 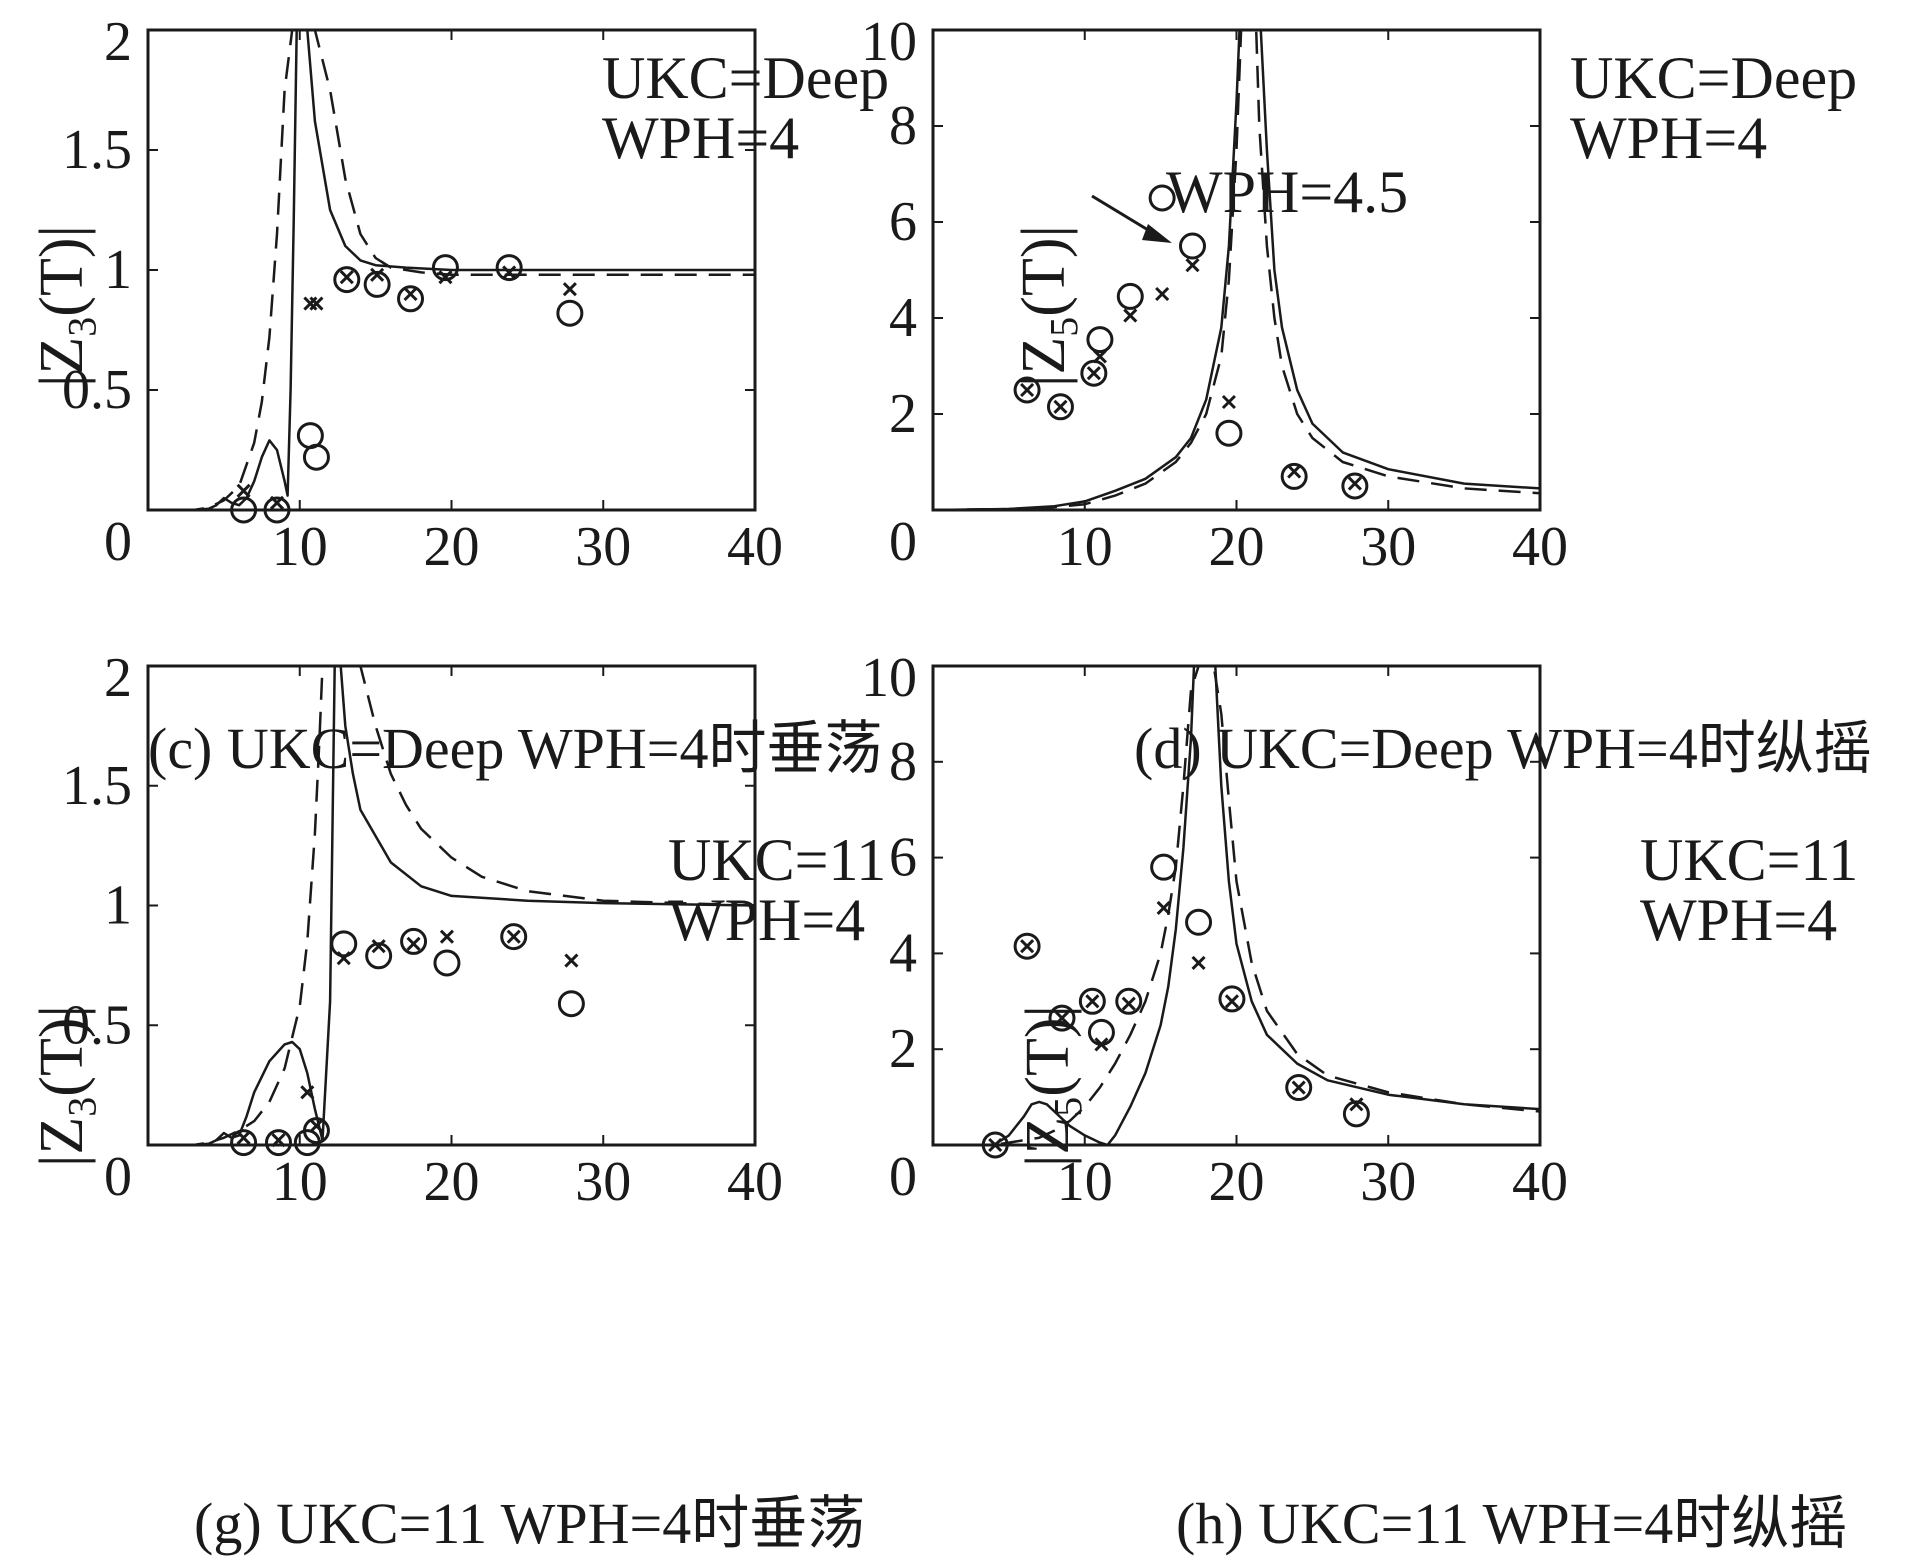 What do you see at coordinates (1287, 192) in the screenshot?
I see `arrow-label-d: WPH=4.5` at bounding box center [1287, 192].